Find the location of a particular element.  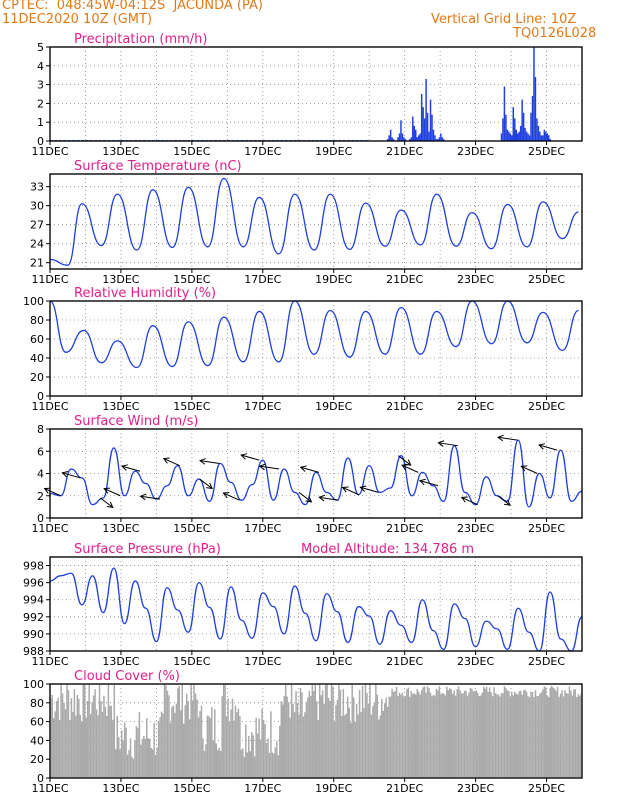

y-tick-label: 2 is located at coordinates (40, 496).